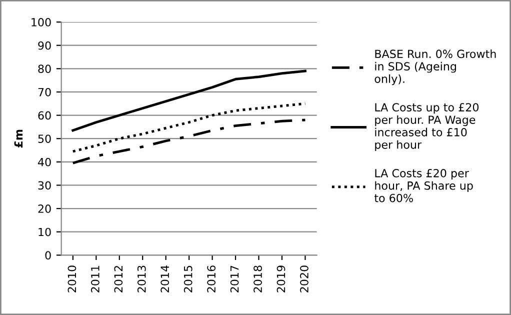  Describe the element at coordinates (44, 69) in the screenshot. I see `y-tick-label: 80` at that location.